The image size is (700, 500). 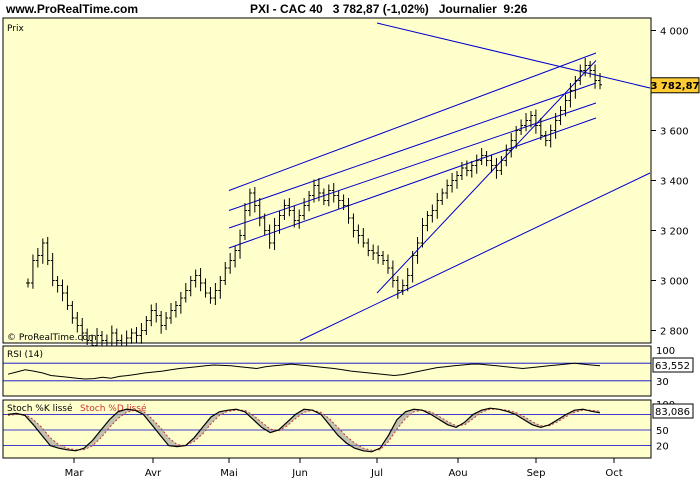 What do you see at coordinates (613, 473) in the screenshot?
I see `x-tick-label: Oct` at bounding box center [613, 473].